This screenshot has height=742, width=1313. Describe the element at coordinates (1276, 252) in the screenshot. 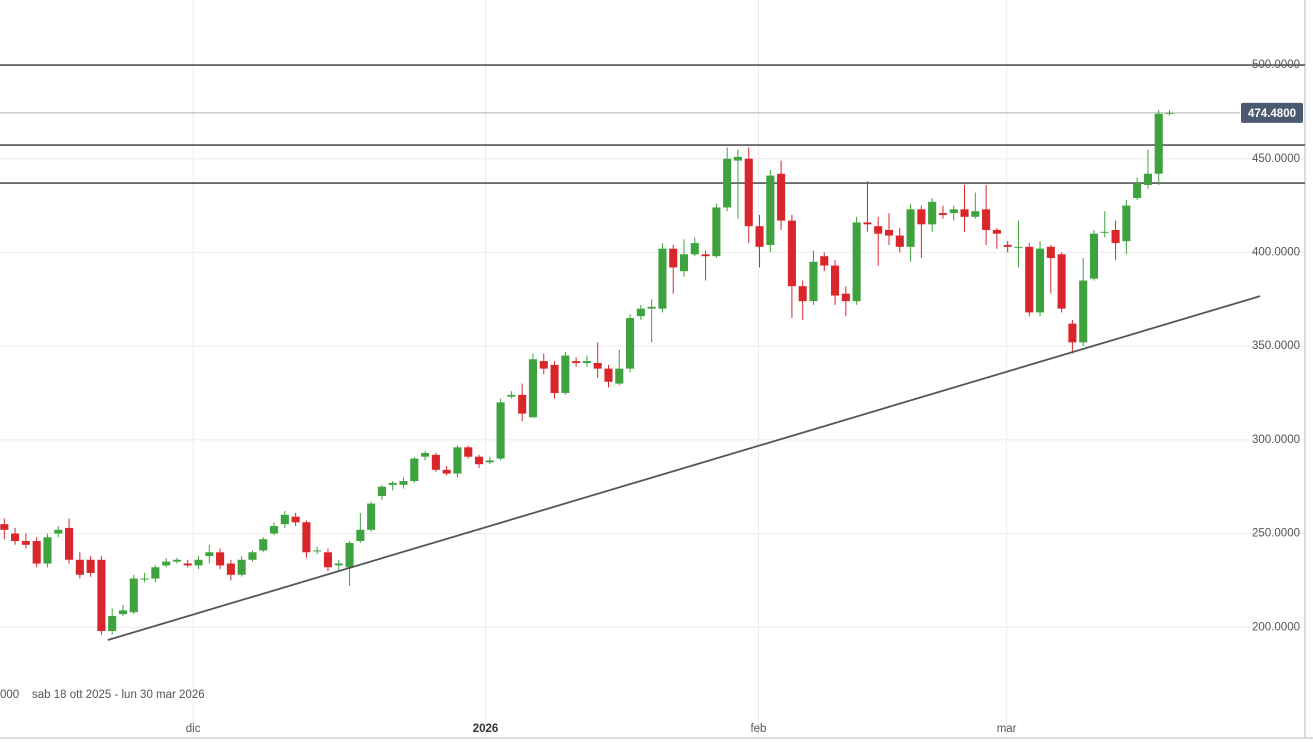

I see `y-tick-label: 400.0000` at that location.